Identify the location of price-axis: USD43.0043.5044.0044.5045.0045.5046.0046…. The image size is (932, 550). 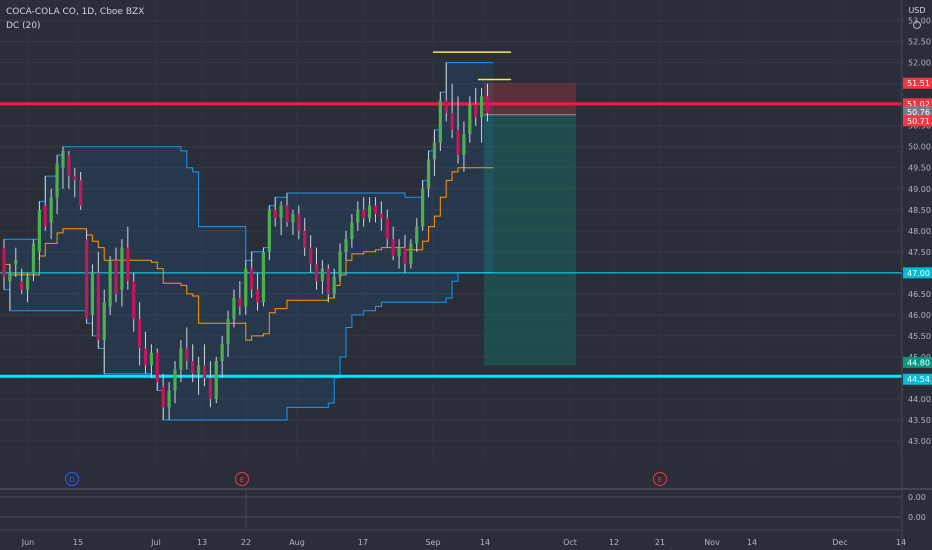
(916, 275).